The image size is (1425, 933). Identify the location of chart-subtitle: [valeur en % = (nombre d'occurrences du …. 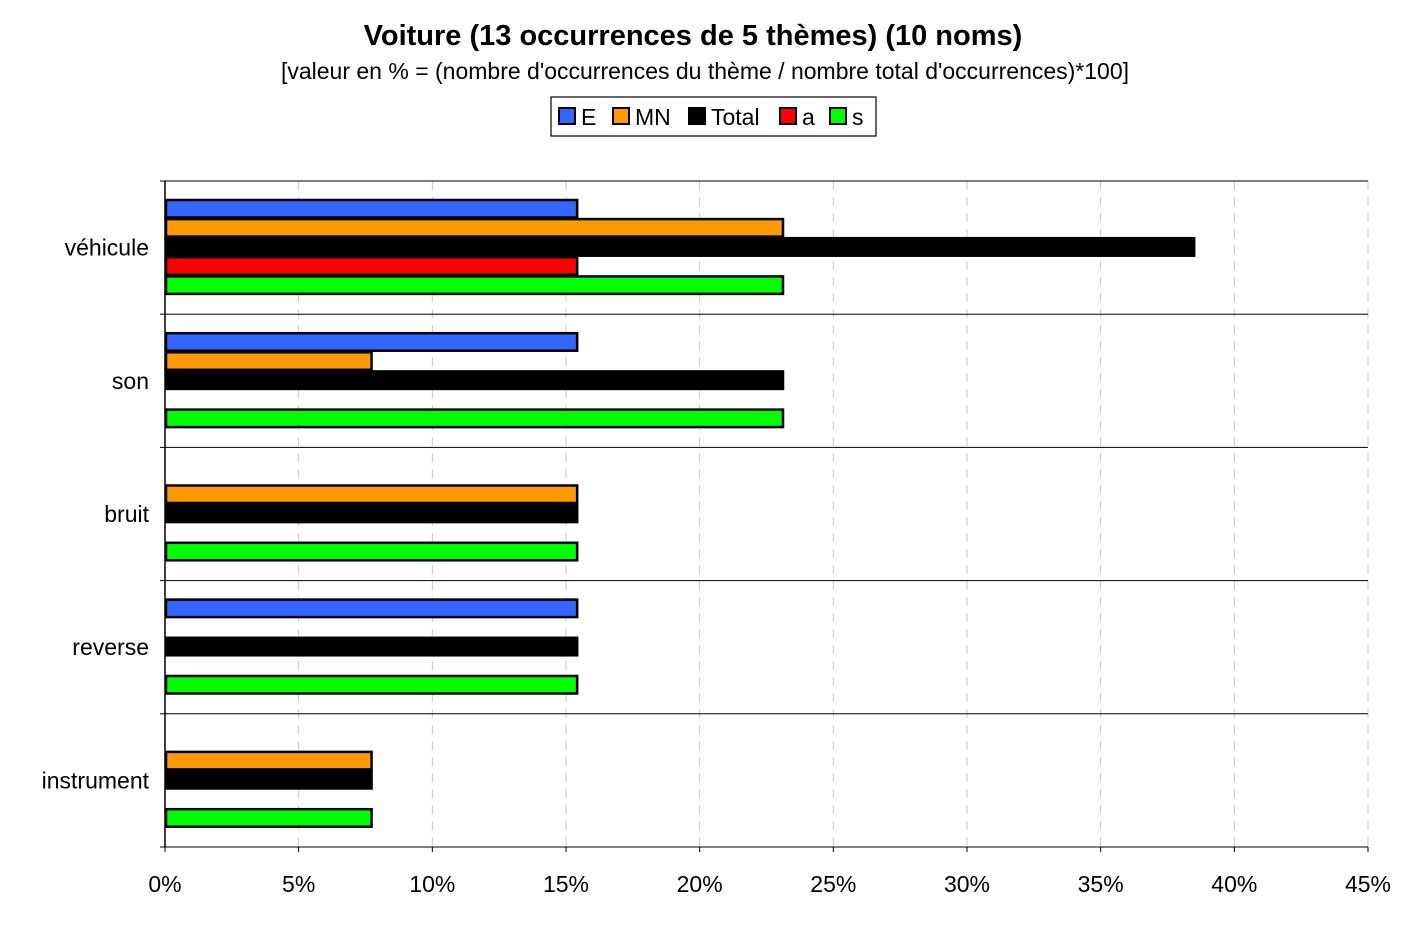
(705, 71).